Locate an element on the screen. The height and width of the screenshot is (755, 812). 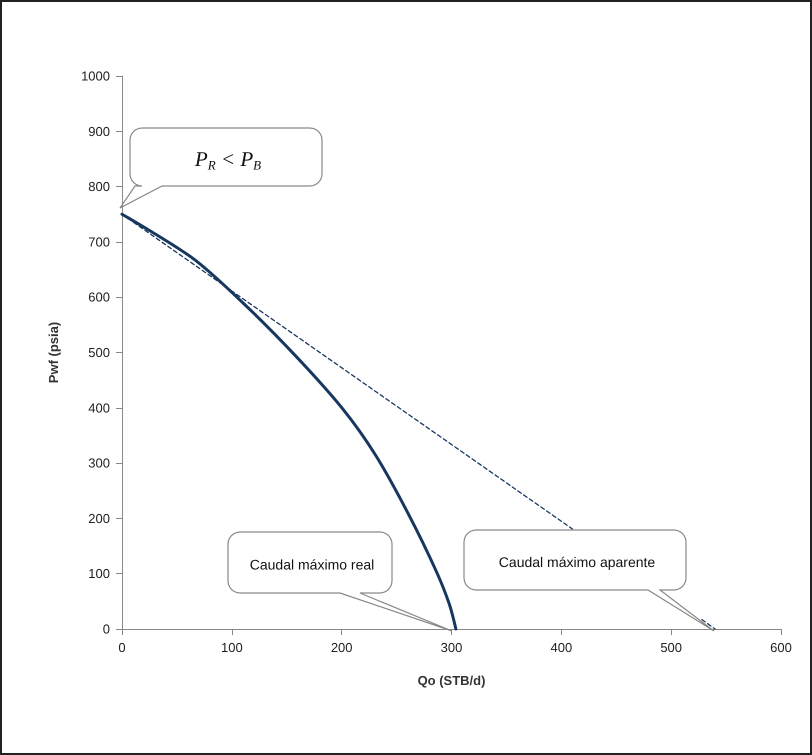
y-tick-label: 200 is located at coordinates (99, 518).